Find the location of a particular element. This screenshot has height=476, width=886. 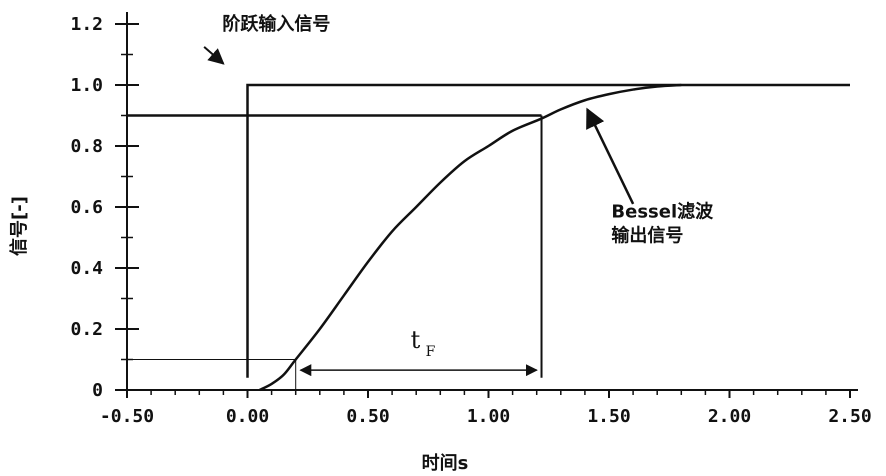

x-tick-label: 2.50 is located at coordinates (849, 416).